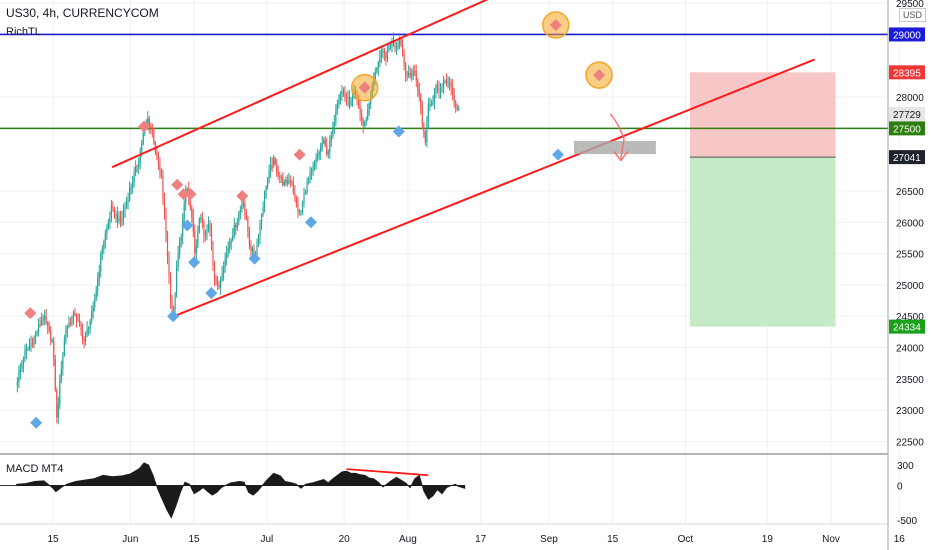 Image resolution: width=932 pixels, height=550 pixels. What do you see at coordinates (763, 242) in the screenshot?
I see `take-profit-zone` at bounding box center [763, 242].